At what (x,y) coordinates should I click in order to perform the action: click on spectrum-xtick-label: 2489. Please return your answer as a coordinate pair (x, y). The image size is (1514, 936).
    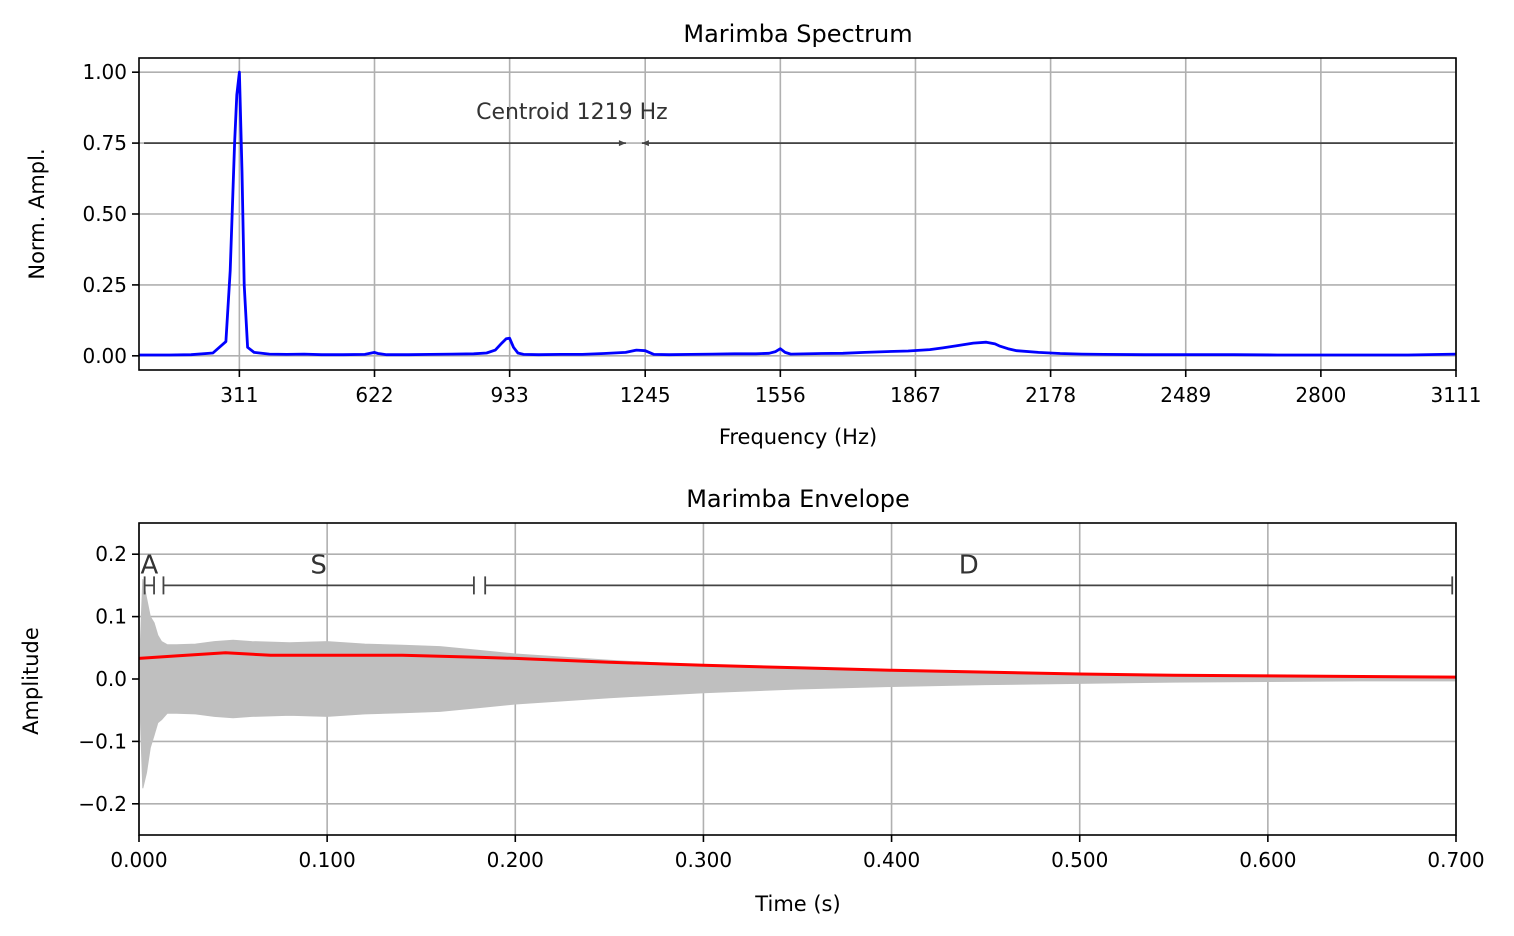
    Looking at the image, I should click on (1185, 395).